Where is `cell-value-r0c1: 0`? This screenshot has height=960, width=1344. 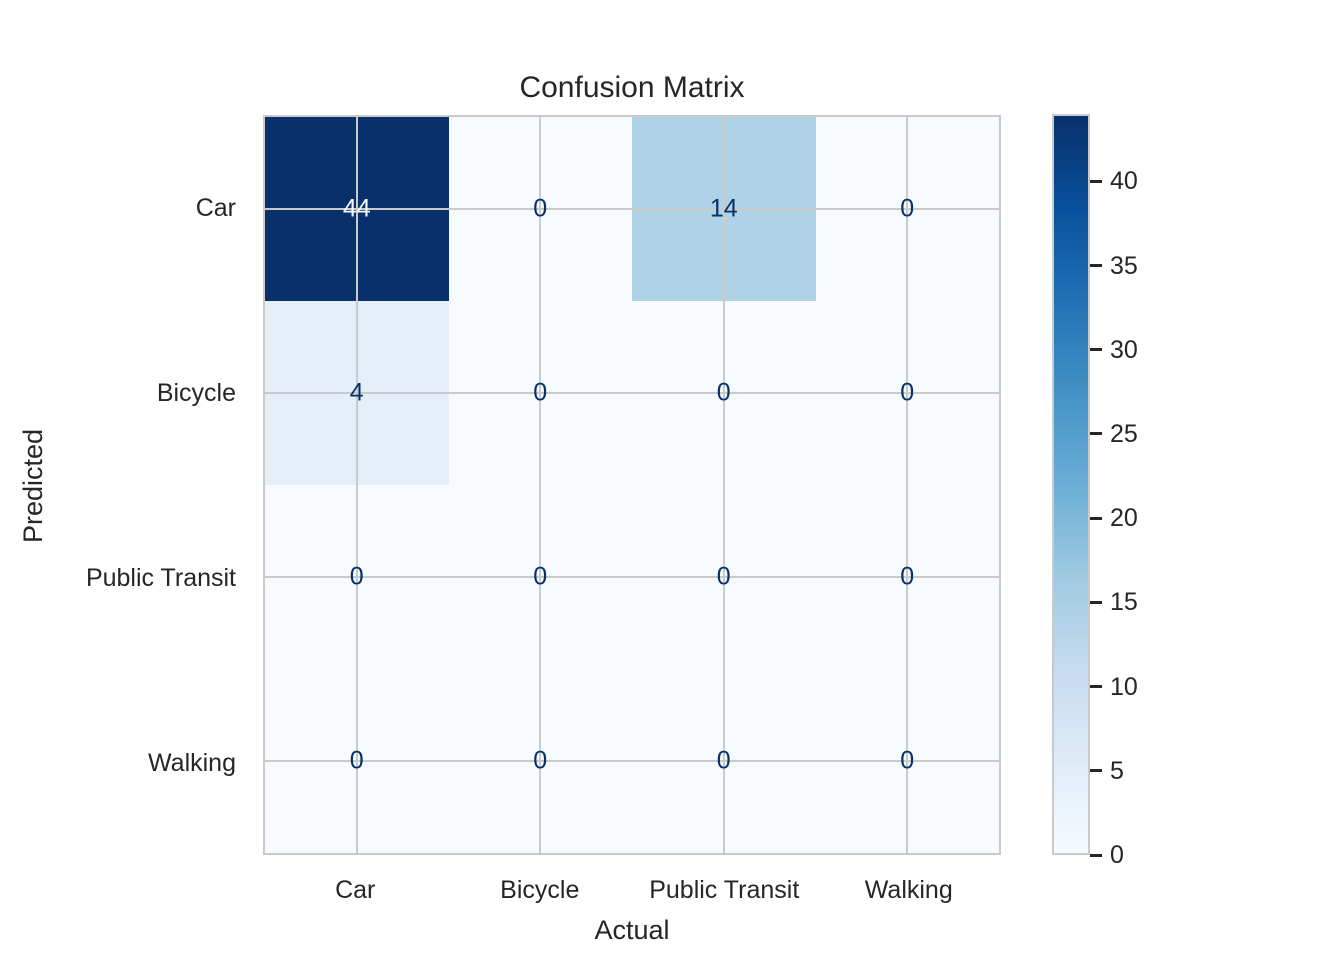
cell-value-r0c1: 0 is located at coordinates (540, 208).